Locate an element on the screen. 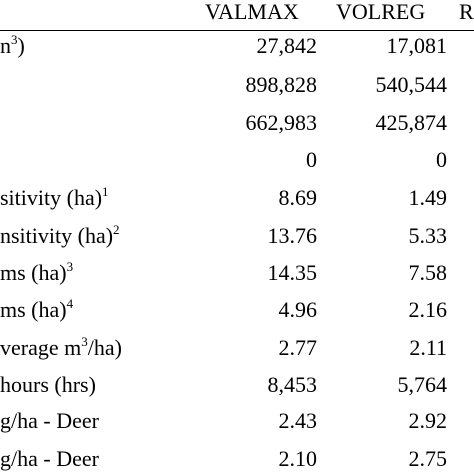 Image resolution: width=474 pixels, height=474 pixels. value-cell: 8.69 is located at coordinates (298, 197).